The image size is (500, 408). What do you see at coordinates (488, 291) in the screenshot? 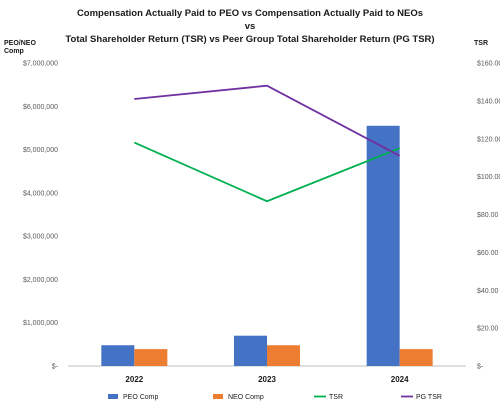
I see `y-right-tick-label: $40.00` at bounding box center [488, 291].